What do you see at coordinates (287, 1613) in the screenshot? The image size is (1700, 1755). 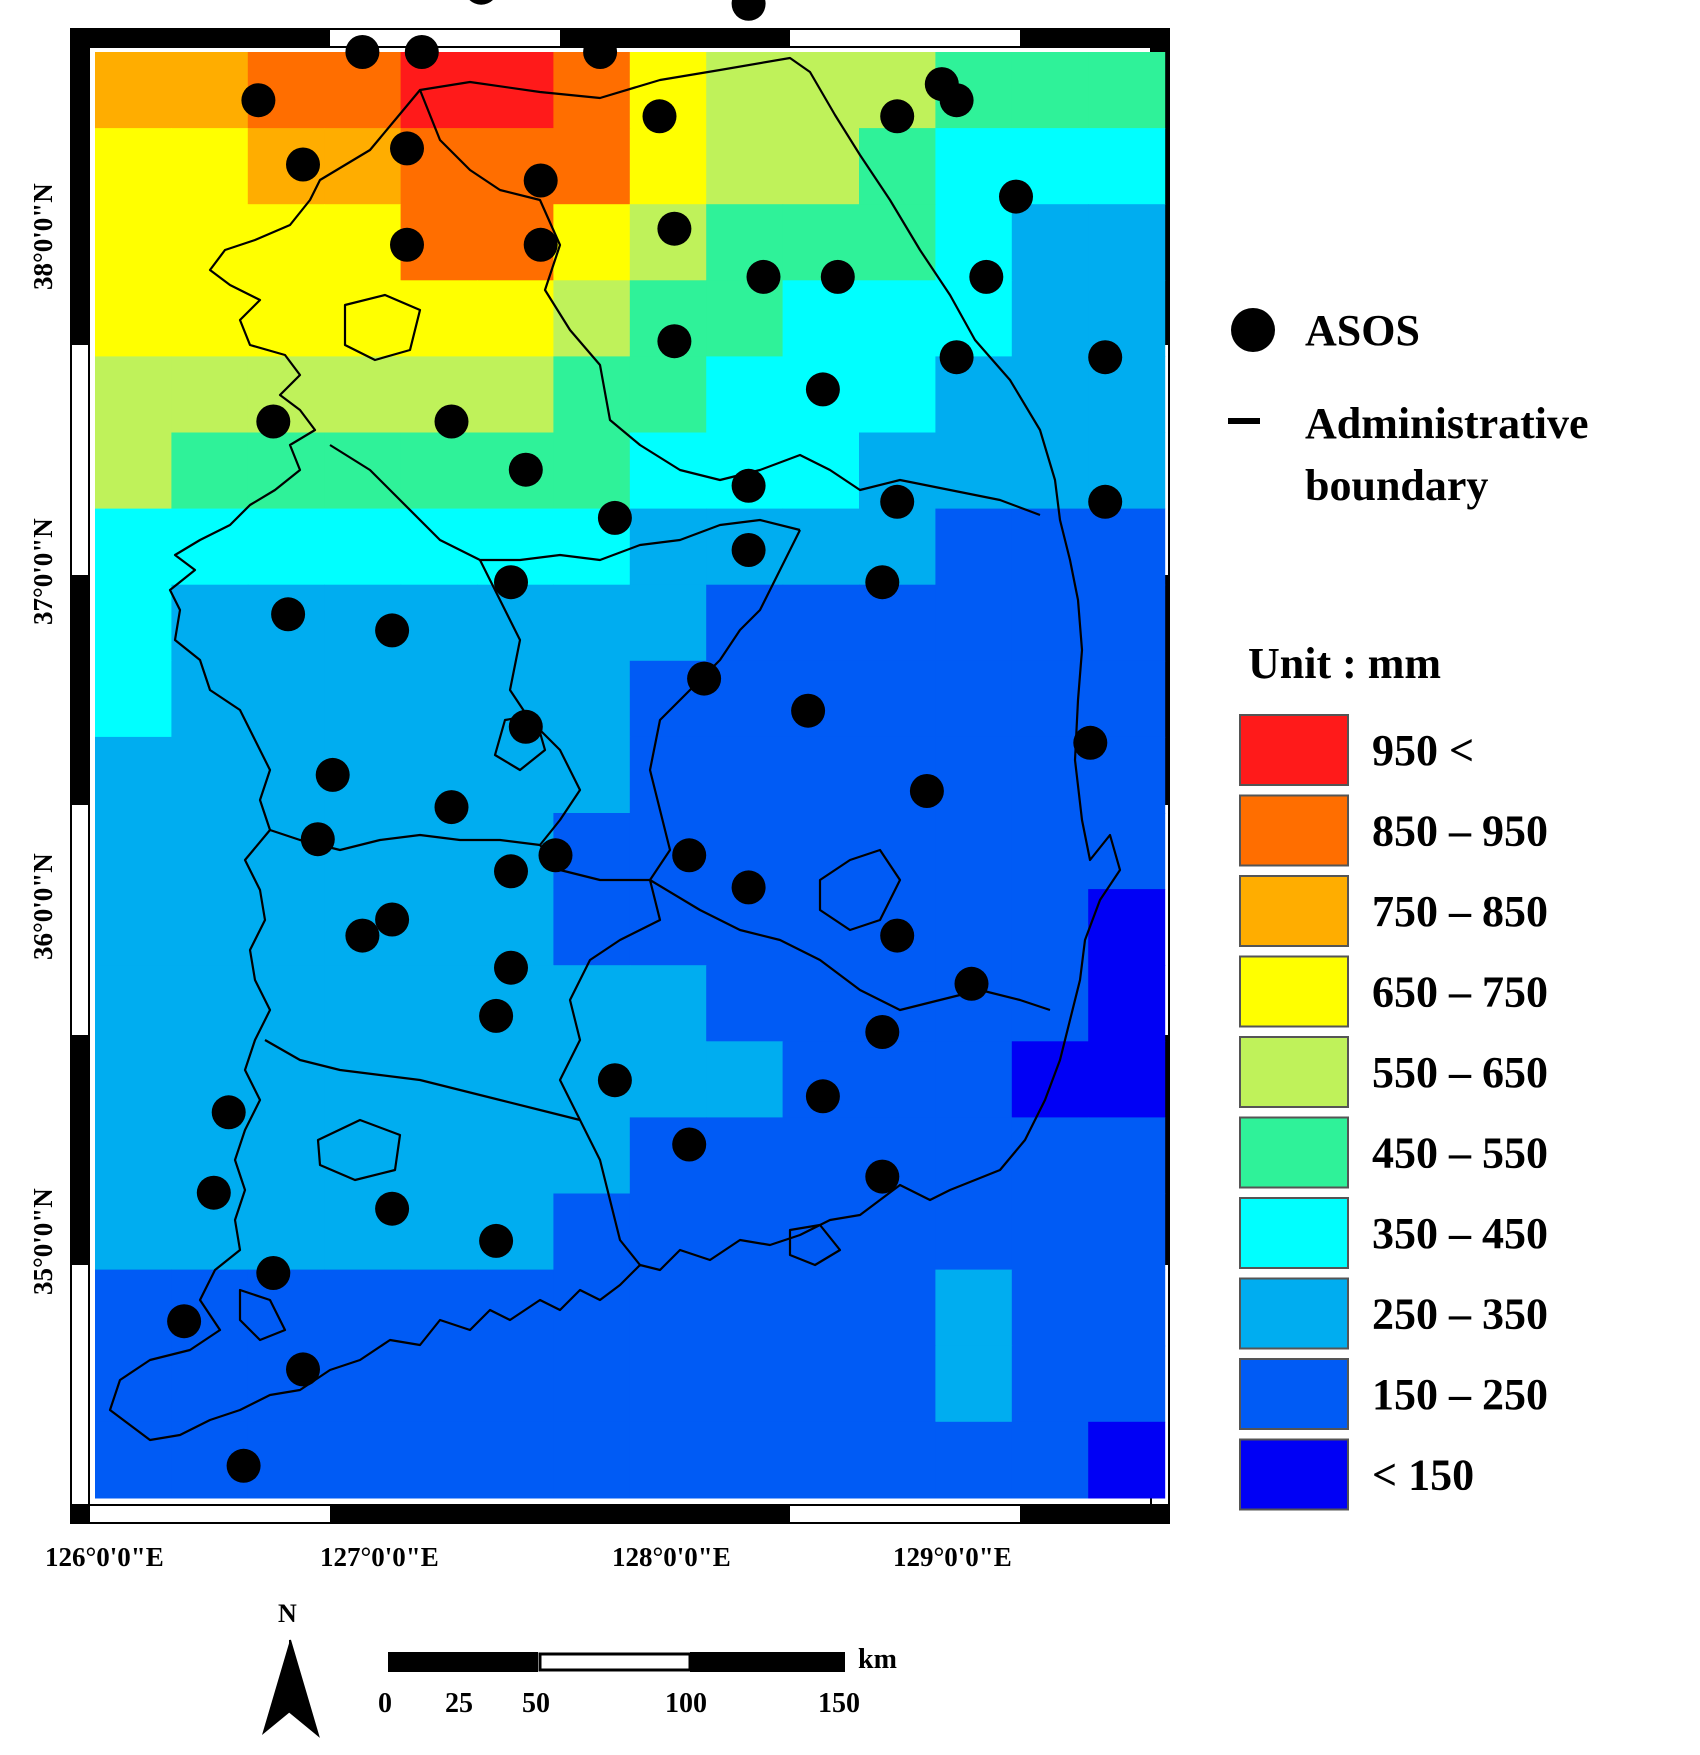 I see `north-label: N` at bounding box center [287, 1613].